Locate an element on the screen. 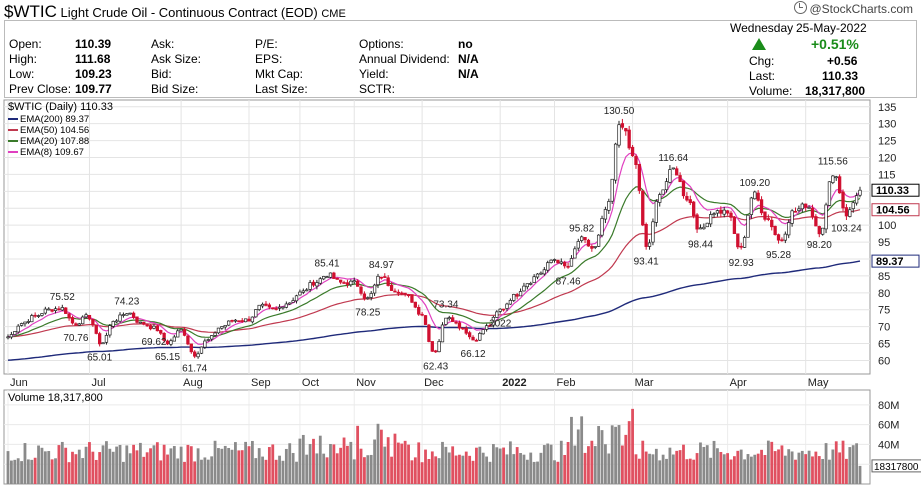  symbol: $WTIC is located at coordinates (30, 11).